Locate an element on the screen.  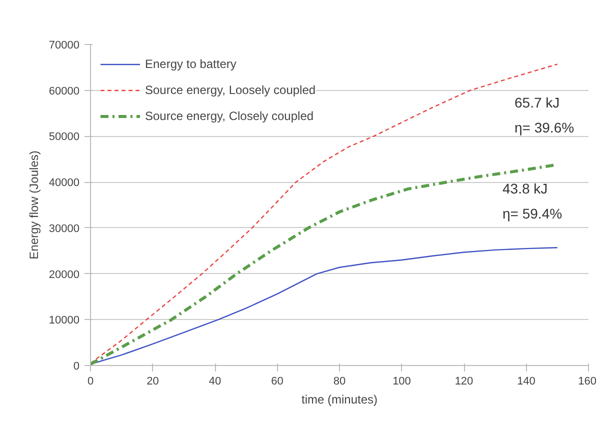
x-tick-label: 100 is located at coordinates (401, 382).